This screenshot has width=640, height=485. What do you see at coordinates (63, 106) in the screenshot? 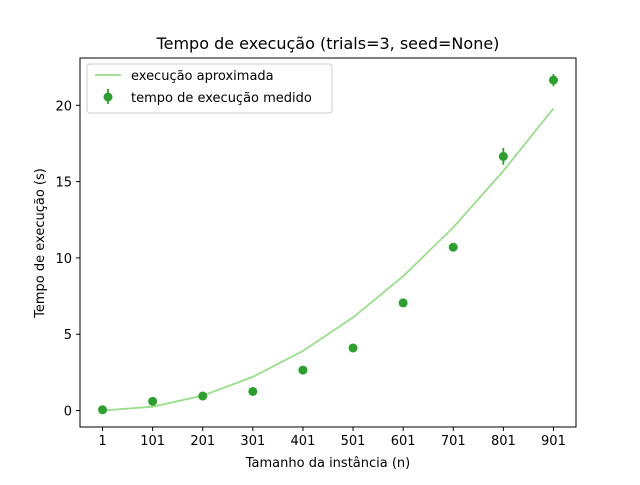
I see `y-tick-label: 20` at bounding box center [63, 106].